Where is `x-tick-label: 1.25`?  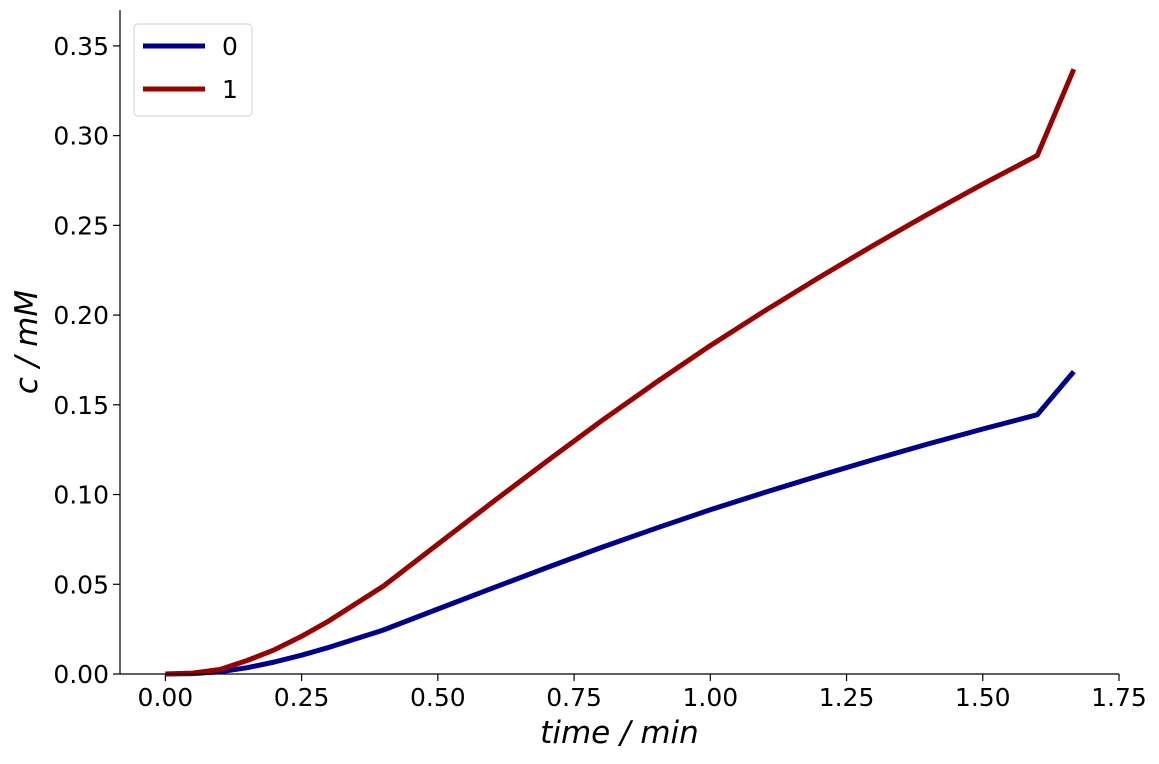 x-tick-label: 1.25 is located at coordinates (847, 697).